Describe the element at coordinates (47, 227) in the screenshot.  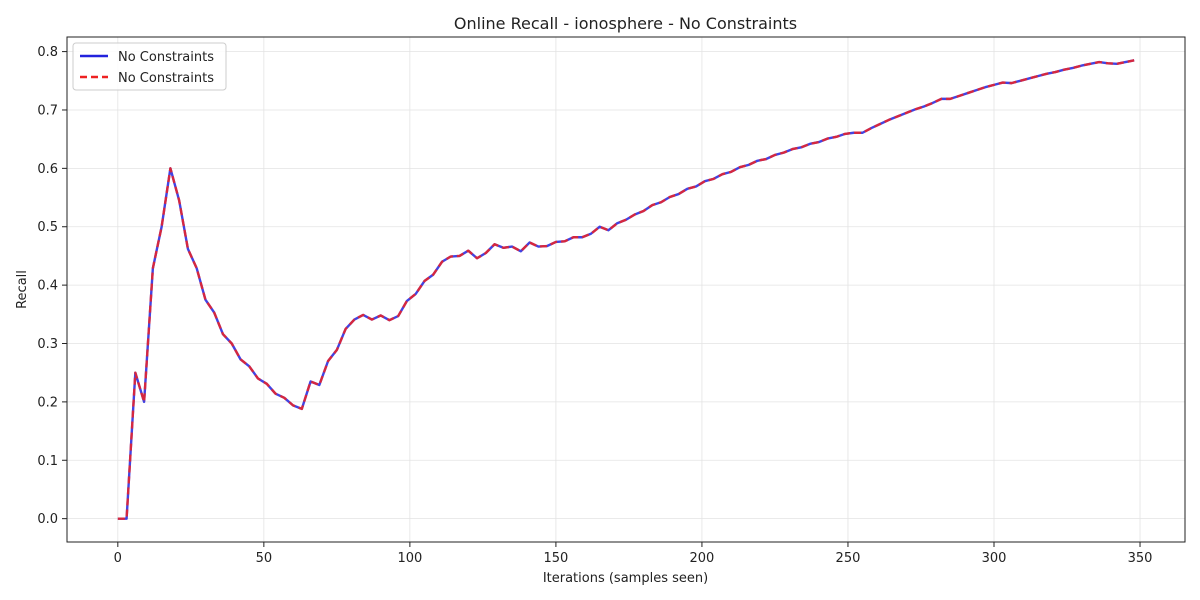
I see `y-tick-label: 0.5` at that location.